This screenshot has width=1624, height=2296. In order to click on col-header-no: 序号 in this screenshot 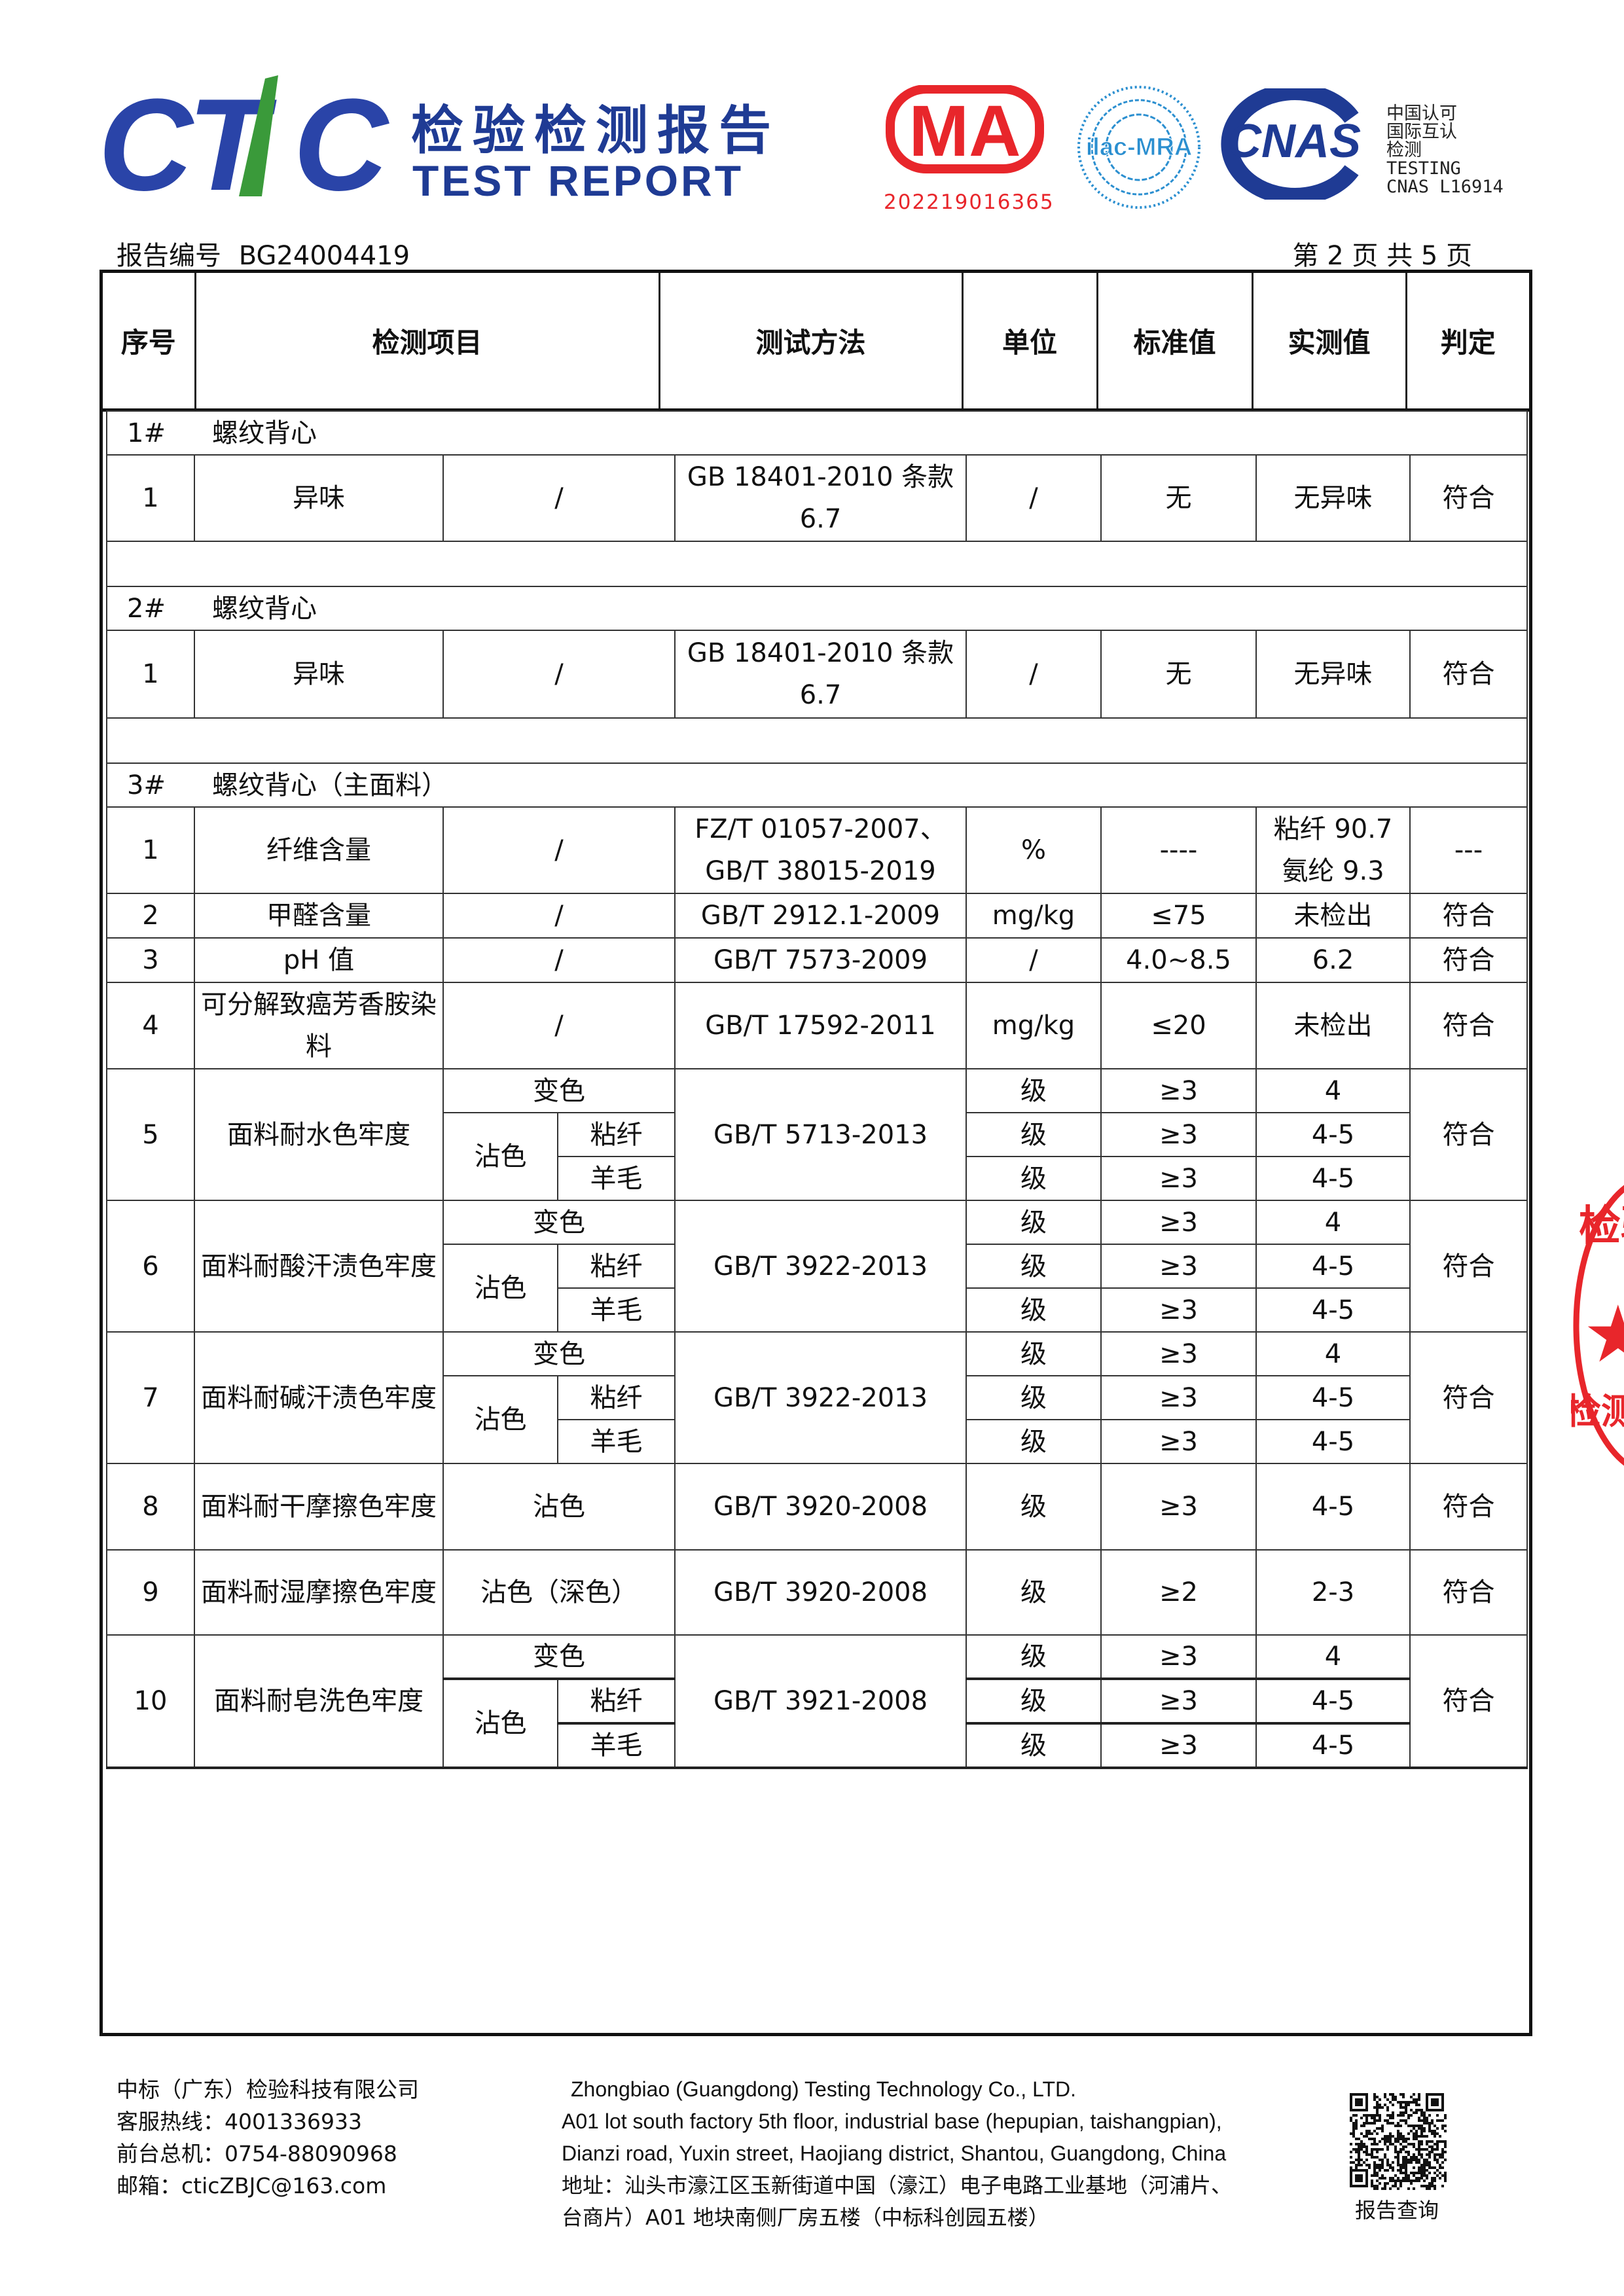, I will do `click(149, 342)`.